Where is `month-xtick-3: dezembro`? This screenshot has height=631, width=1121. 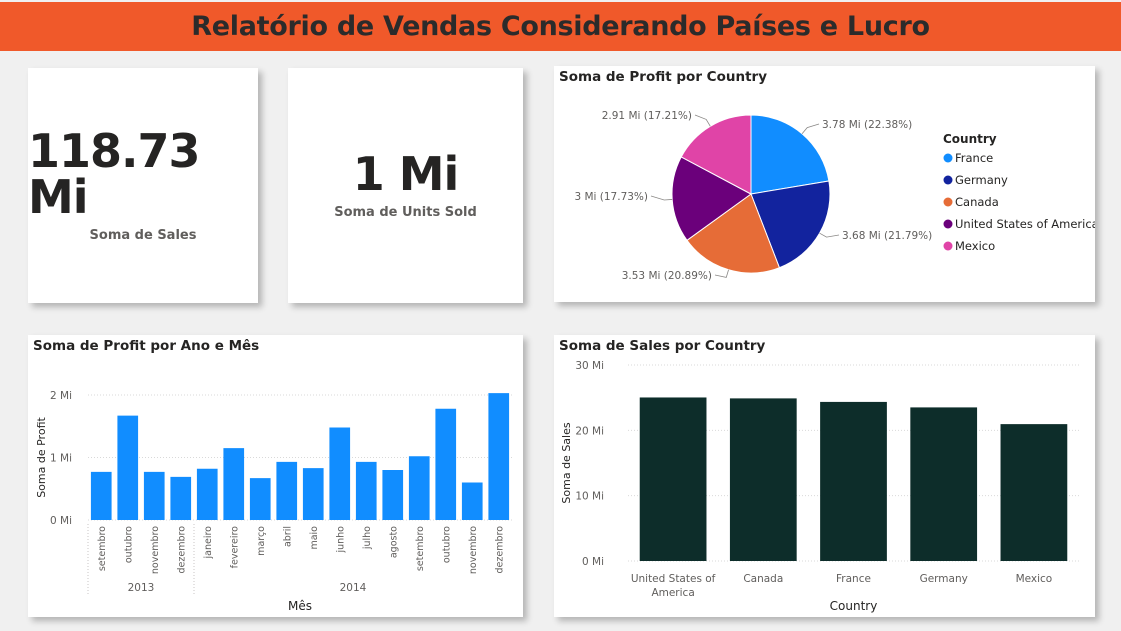
month-xtick-3: dezembro is located at coordinates (181, 550).